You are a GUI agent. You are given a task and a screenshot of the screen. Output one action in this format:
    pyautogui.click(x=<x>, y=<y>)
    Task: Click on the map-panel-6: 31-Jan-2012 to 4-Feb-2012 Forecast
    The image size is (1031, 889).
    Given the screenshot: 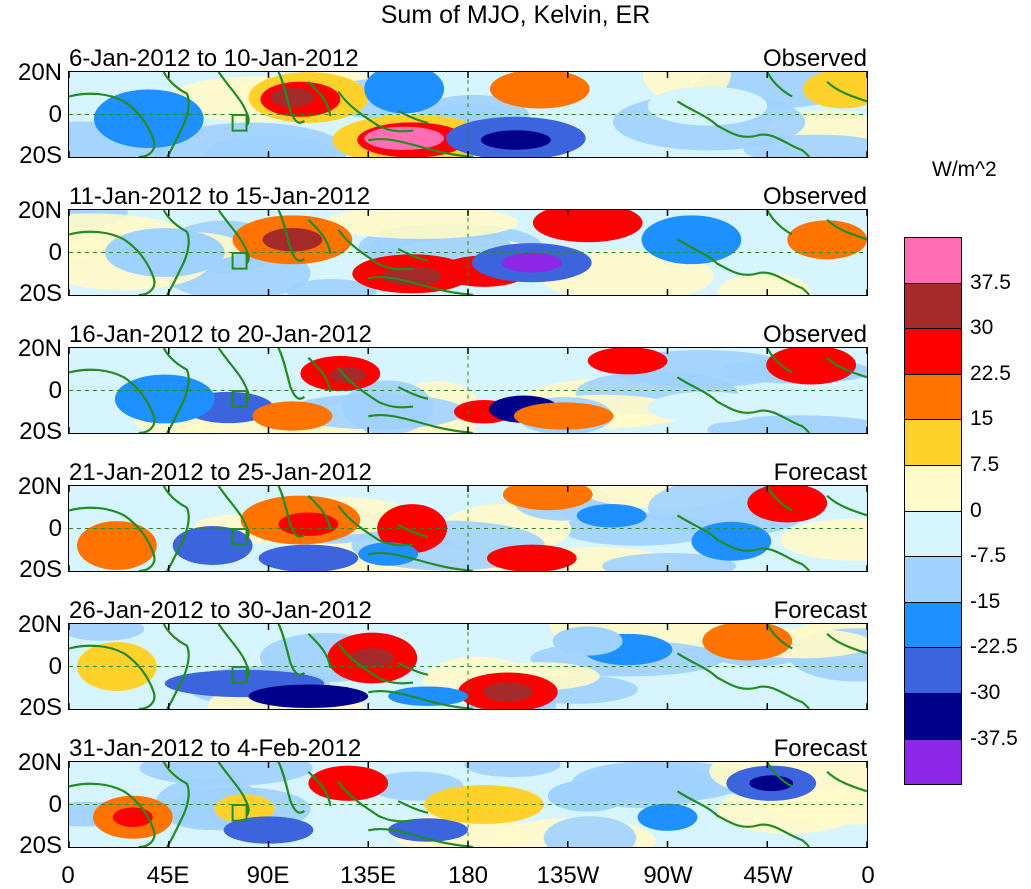 What is the action you would take?
    pyautogui.click(x=468, y=792)
    